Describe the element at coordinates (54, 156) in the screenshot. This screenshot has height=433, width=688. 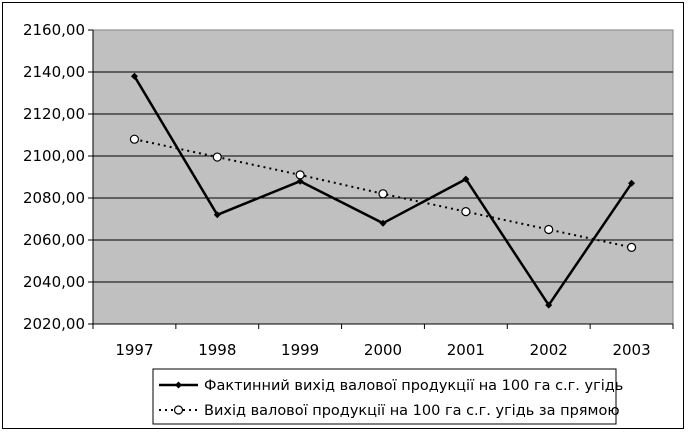
I see `y-tick-label: 2100,00` at that location.